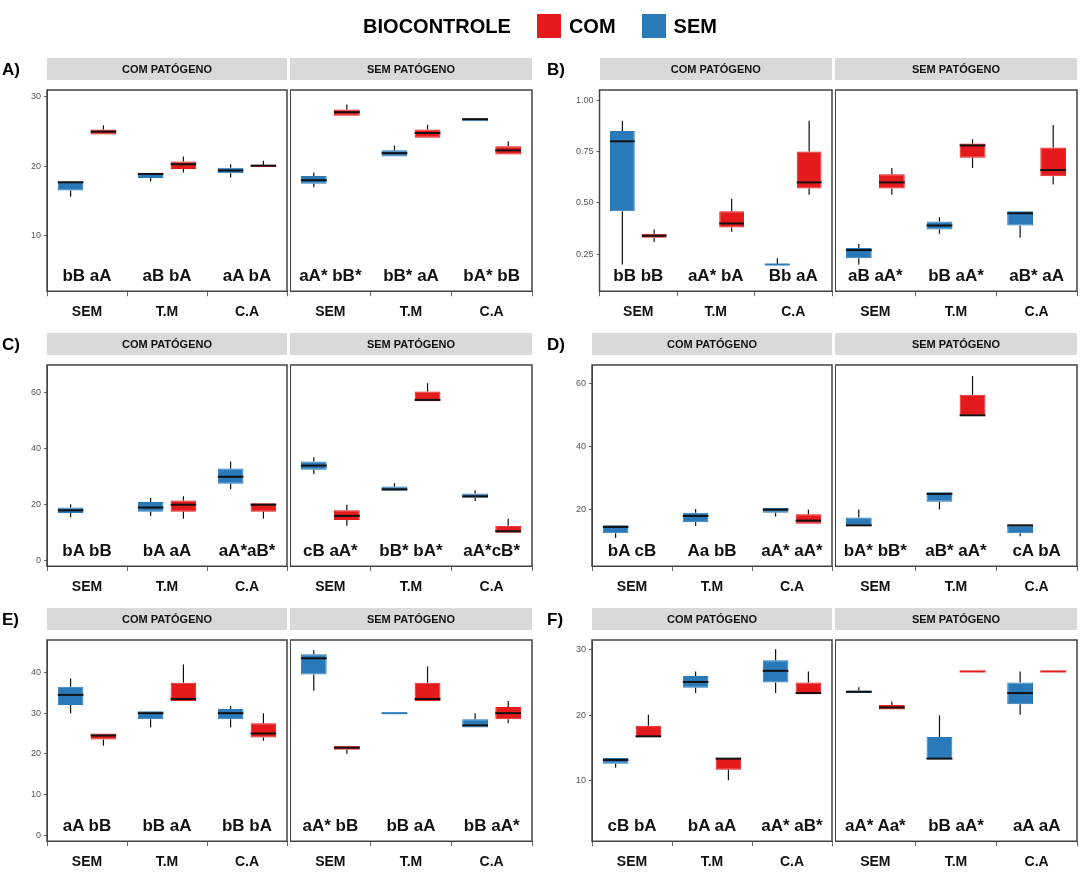 Image resolution: width=1080 pixels, height=883 pixels. I want to click on legend-label: COM, so click(592, 26).